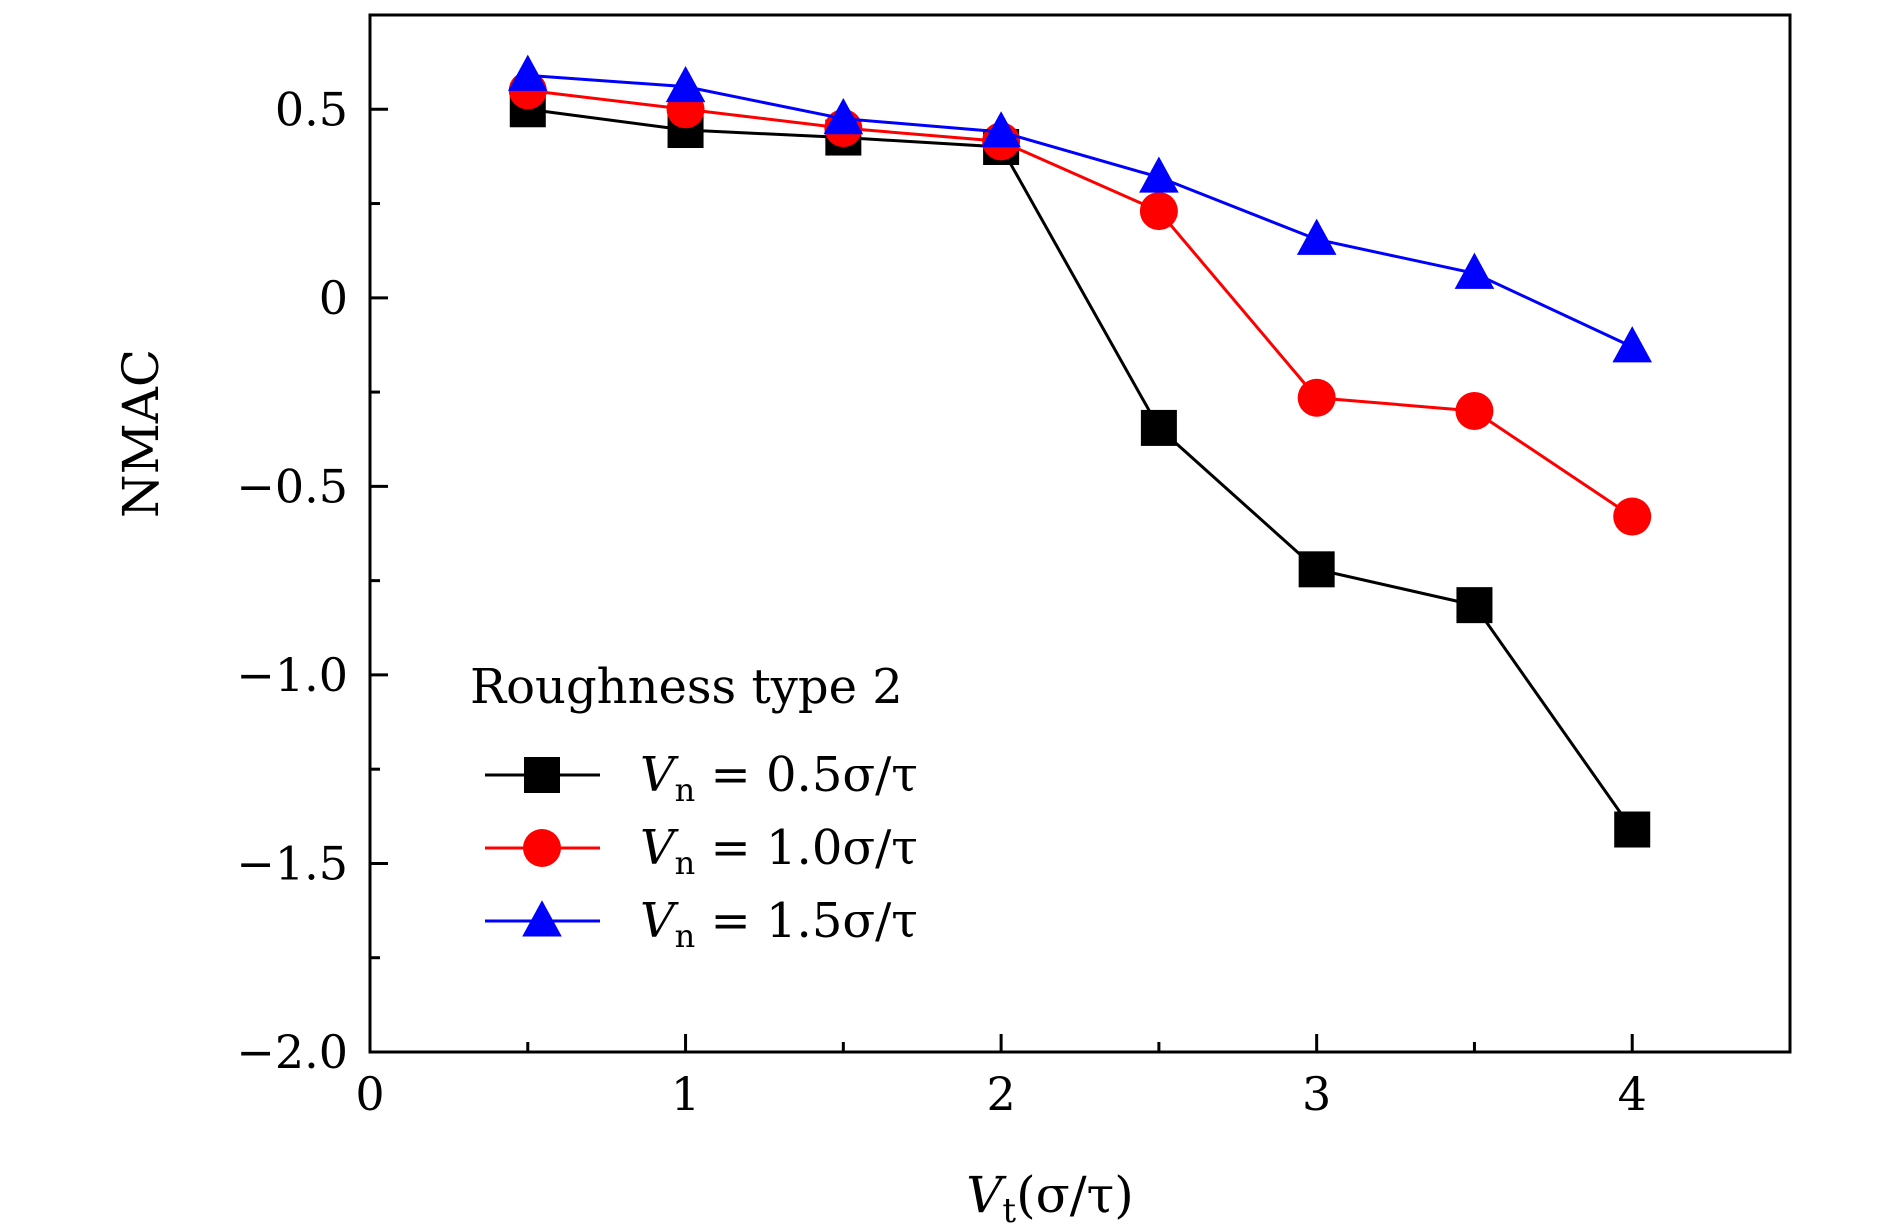 The image size is (1890, 1228). What do you see at coordinates (141, 433) in the screenshot?
I see `y-axis-title: NMAC` at bounding box center [141, 433].